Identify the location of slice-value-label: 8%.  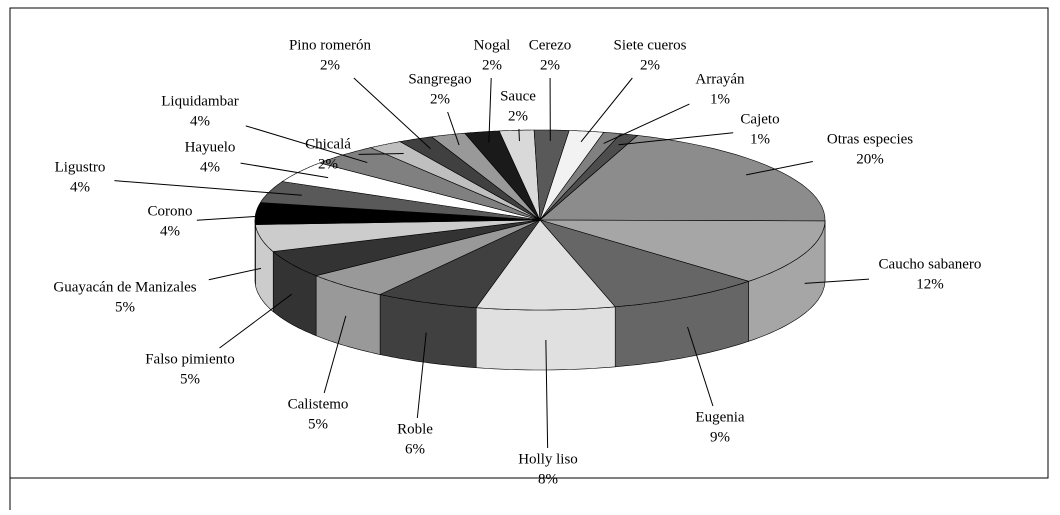
(548, 479).